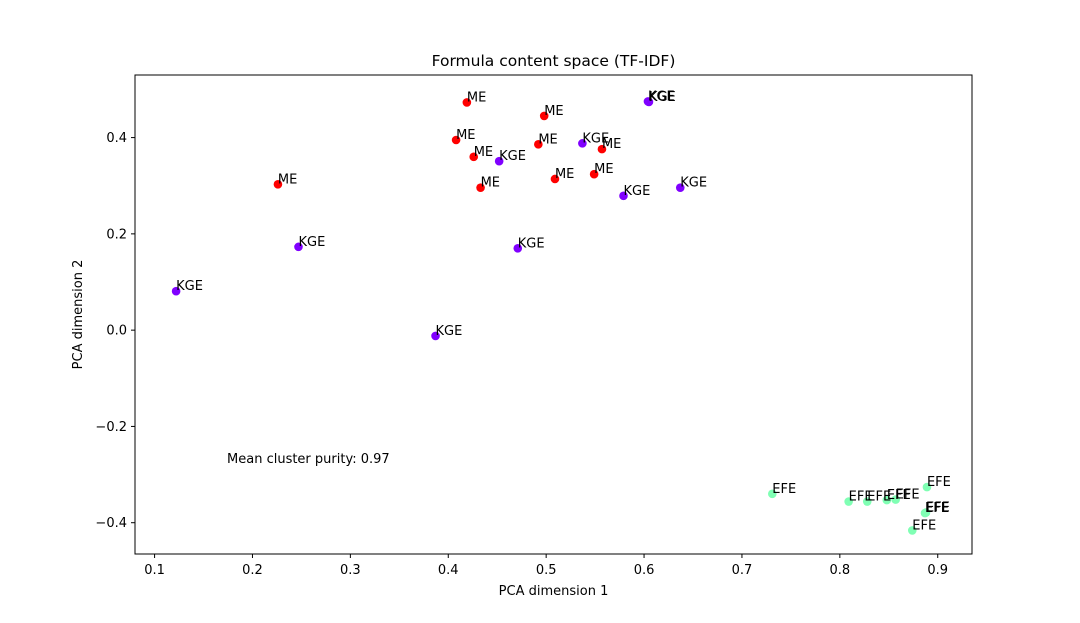  Describe the element at coordinates (116, 234) in the screenshot. I see `y-tick-label: 0.2` at that location.